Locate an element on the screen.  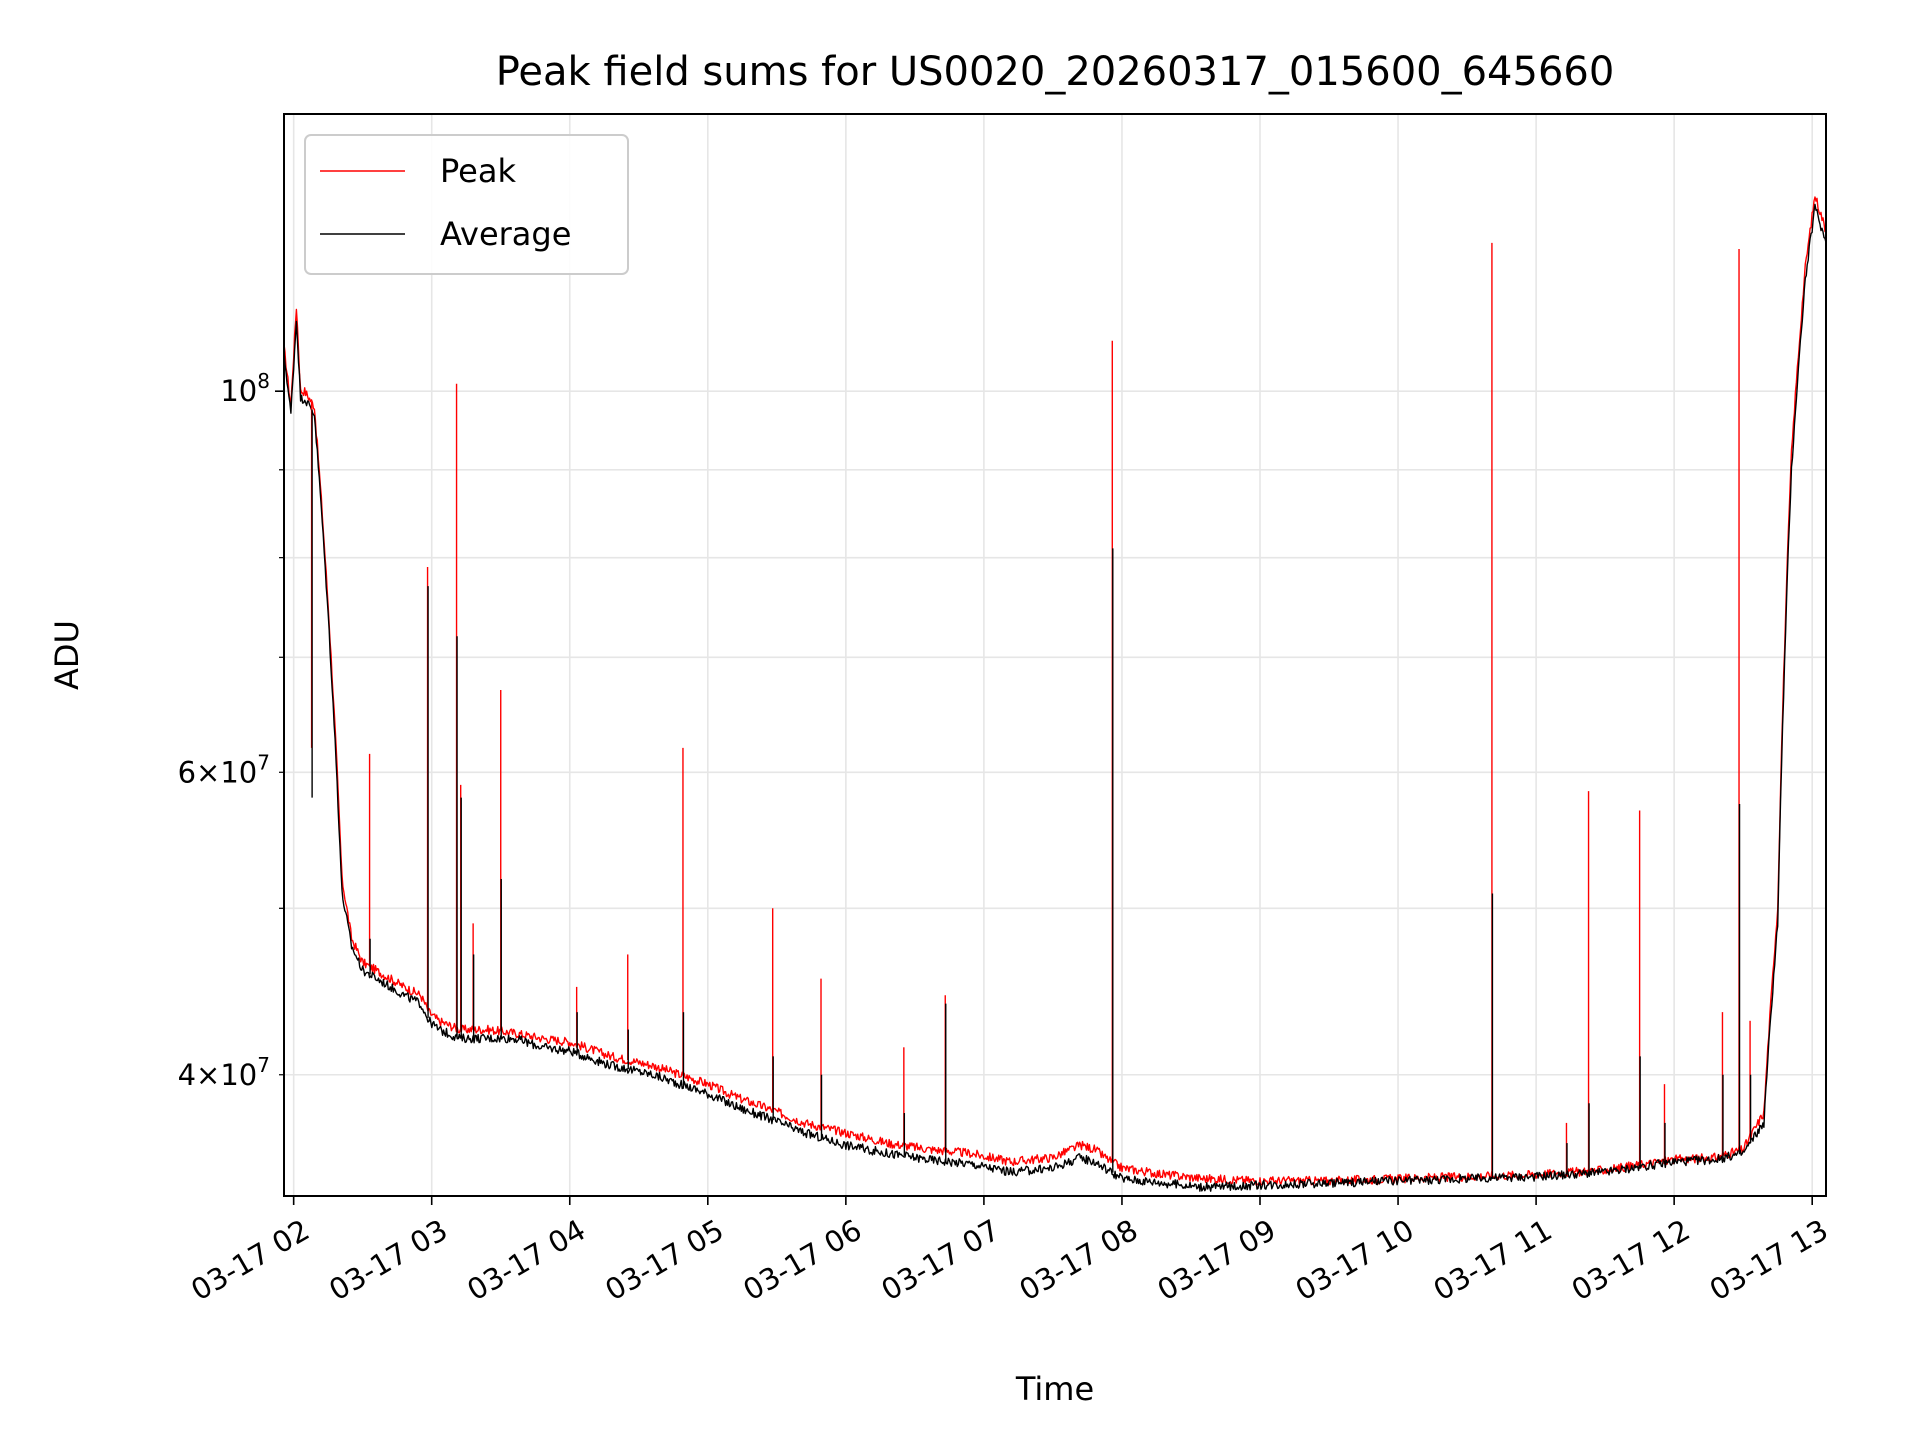
legend: Peak Average is located at coordinates (466, 204).